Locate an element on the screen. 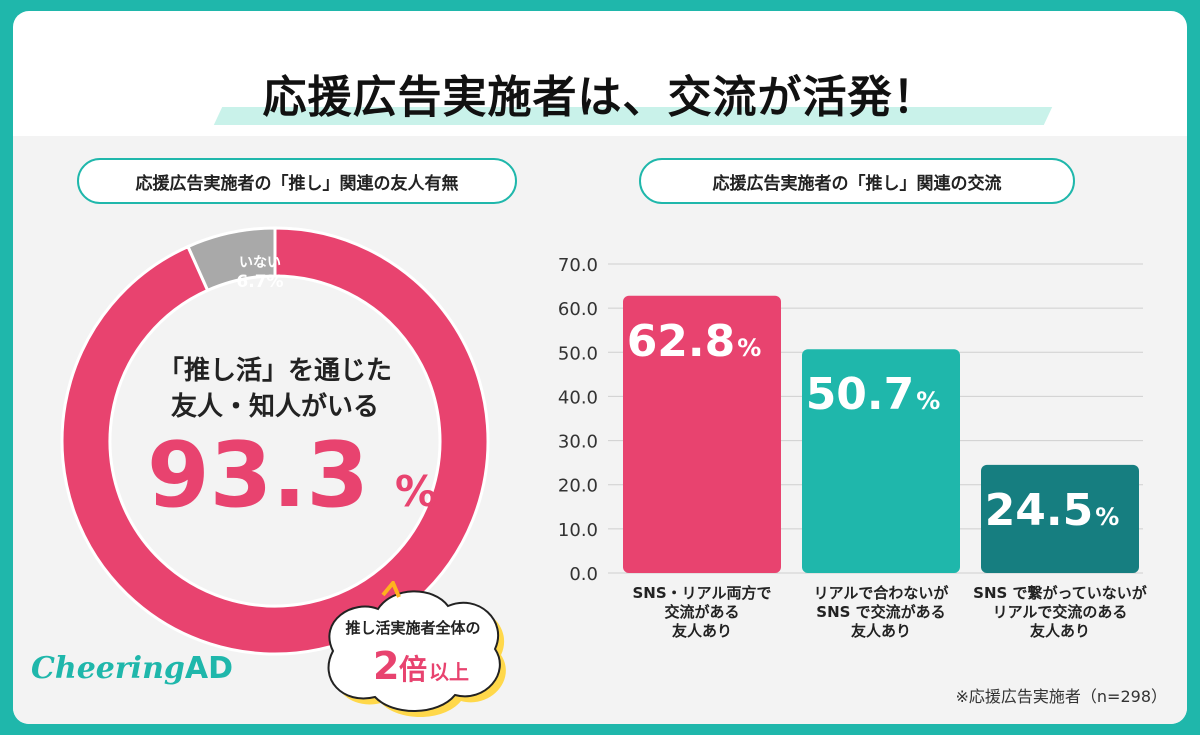 Image resolution: width=1200 pixels, height=735 pixels. right-chart-title: 応援広告実施者の「推し」関連の交流 is located at coordinates (857, 181).